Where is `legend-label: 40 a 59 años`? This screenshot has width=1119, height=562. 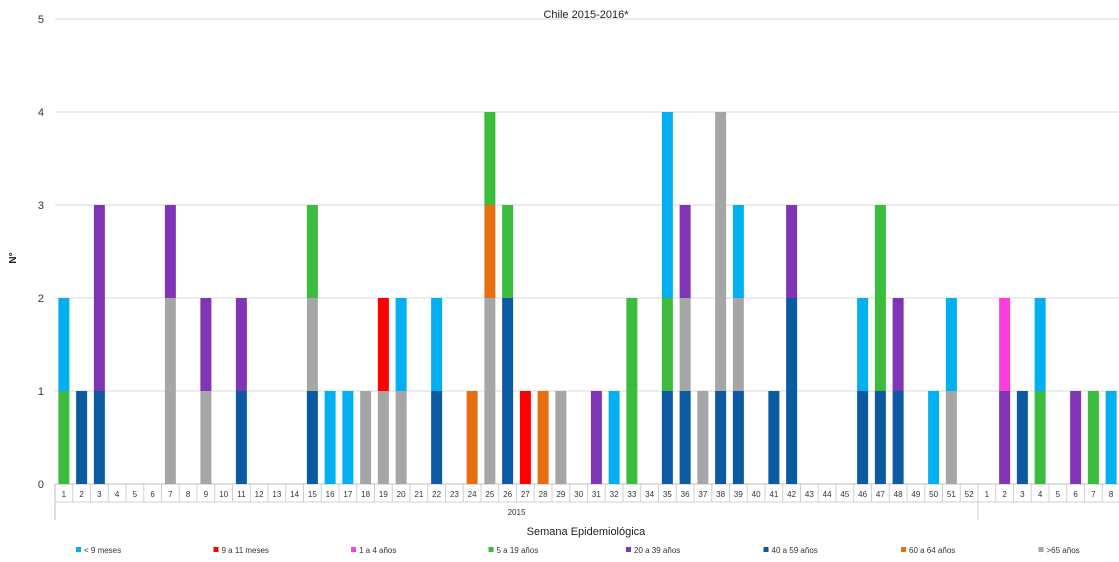 legend-label: 40 a 59 años is located at coordinates (795, 550).